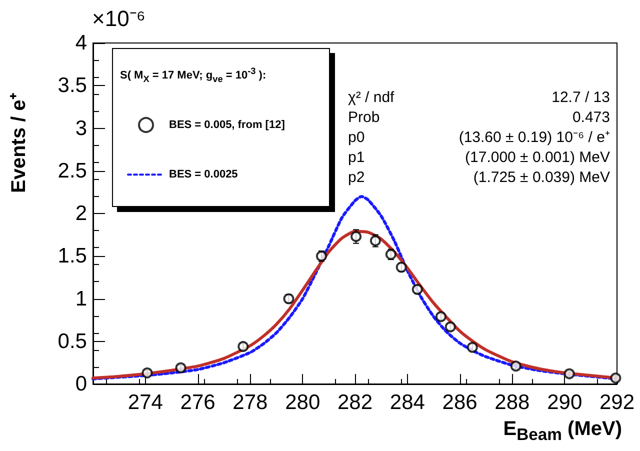  What do you see at coordinates (72, 341) in the screenshot?
I see `y-tick-label: 0.5` at bounding box center [72, 341].